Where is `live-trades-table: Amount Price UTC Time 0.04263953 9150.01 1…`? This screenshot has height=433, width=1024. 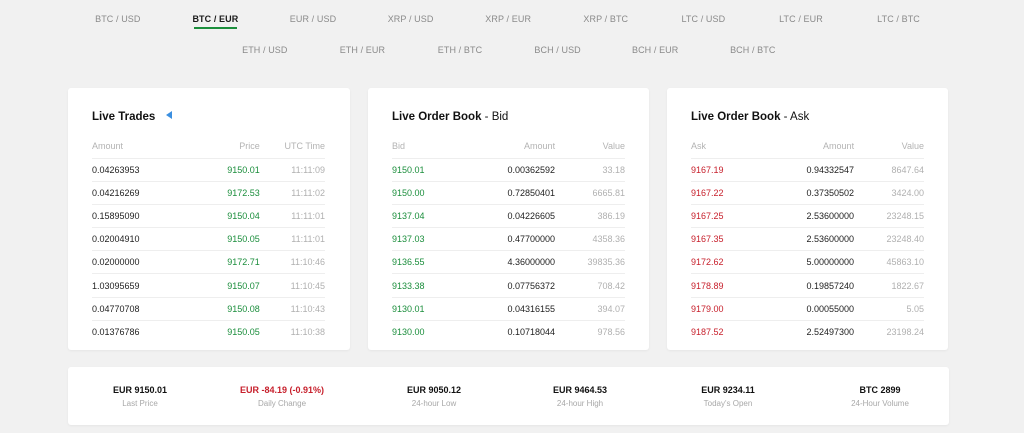 live-trades-table: Amount Price UTC Time 0.04263953 9150.01 1… is located at coordinates (208, 239).